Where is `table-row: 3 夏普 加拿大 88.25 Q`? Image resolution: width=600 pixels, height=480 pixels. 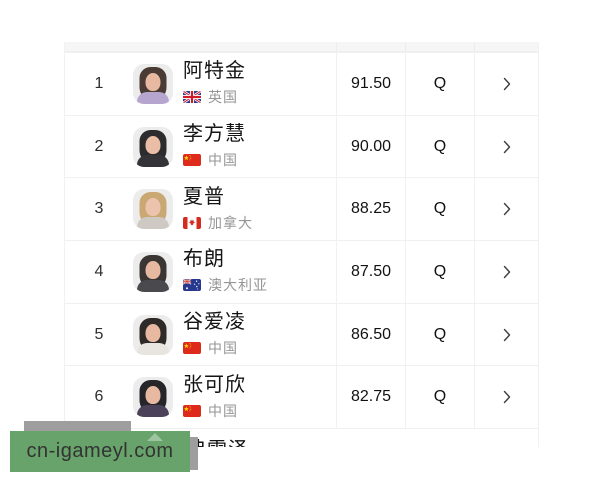 table-row: 3 夏普 加拿大 88.25 Q is located at coordinates (301, 209).